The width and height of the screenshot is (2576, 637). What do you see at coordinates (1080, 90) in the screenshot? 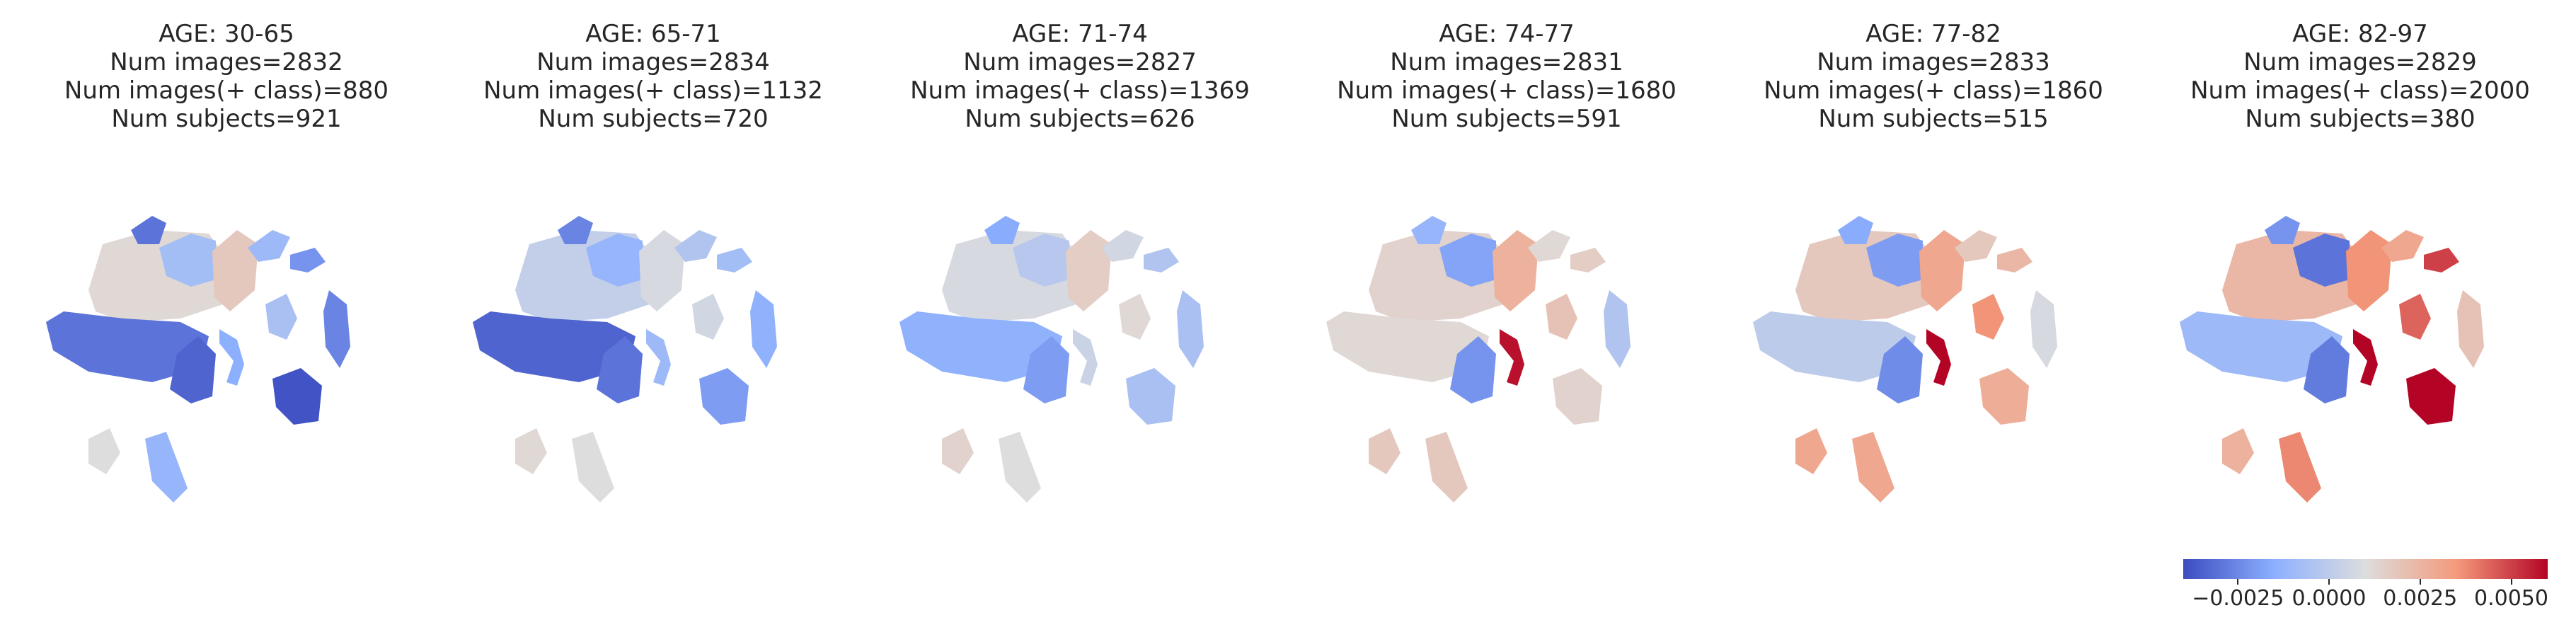
I see `panel-num-class: Num images(+ class)=1369` at bounding box center [1080, 90].